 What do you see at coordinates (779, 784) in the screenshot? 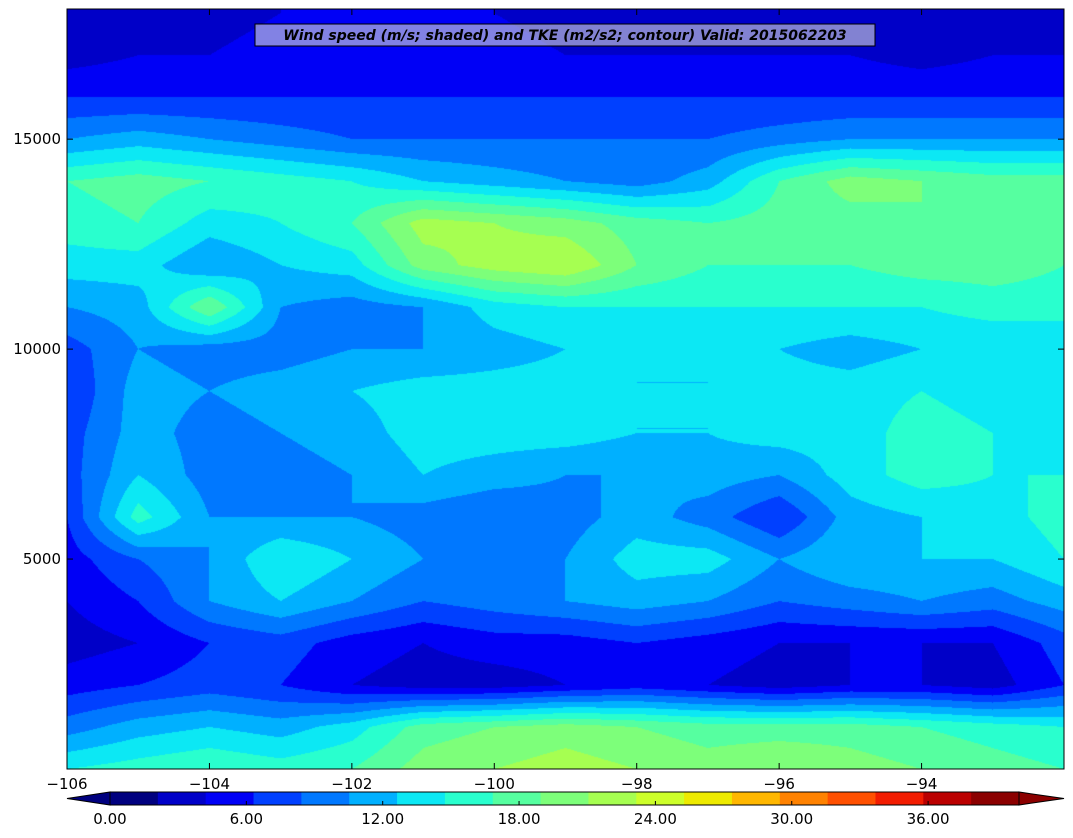
I see `x-tick-label: −96` at bounding box center [779, 784].